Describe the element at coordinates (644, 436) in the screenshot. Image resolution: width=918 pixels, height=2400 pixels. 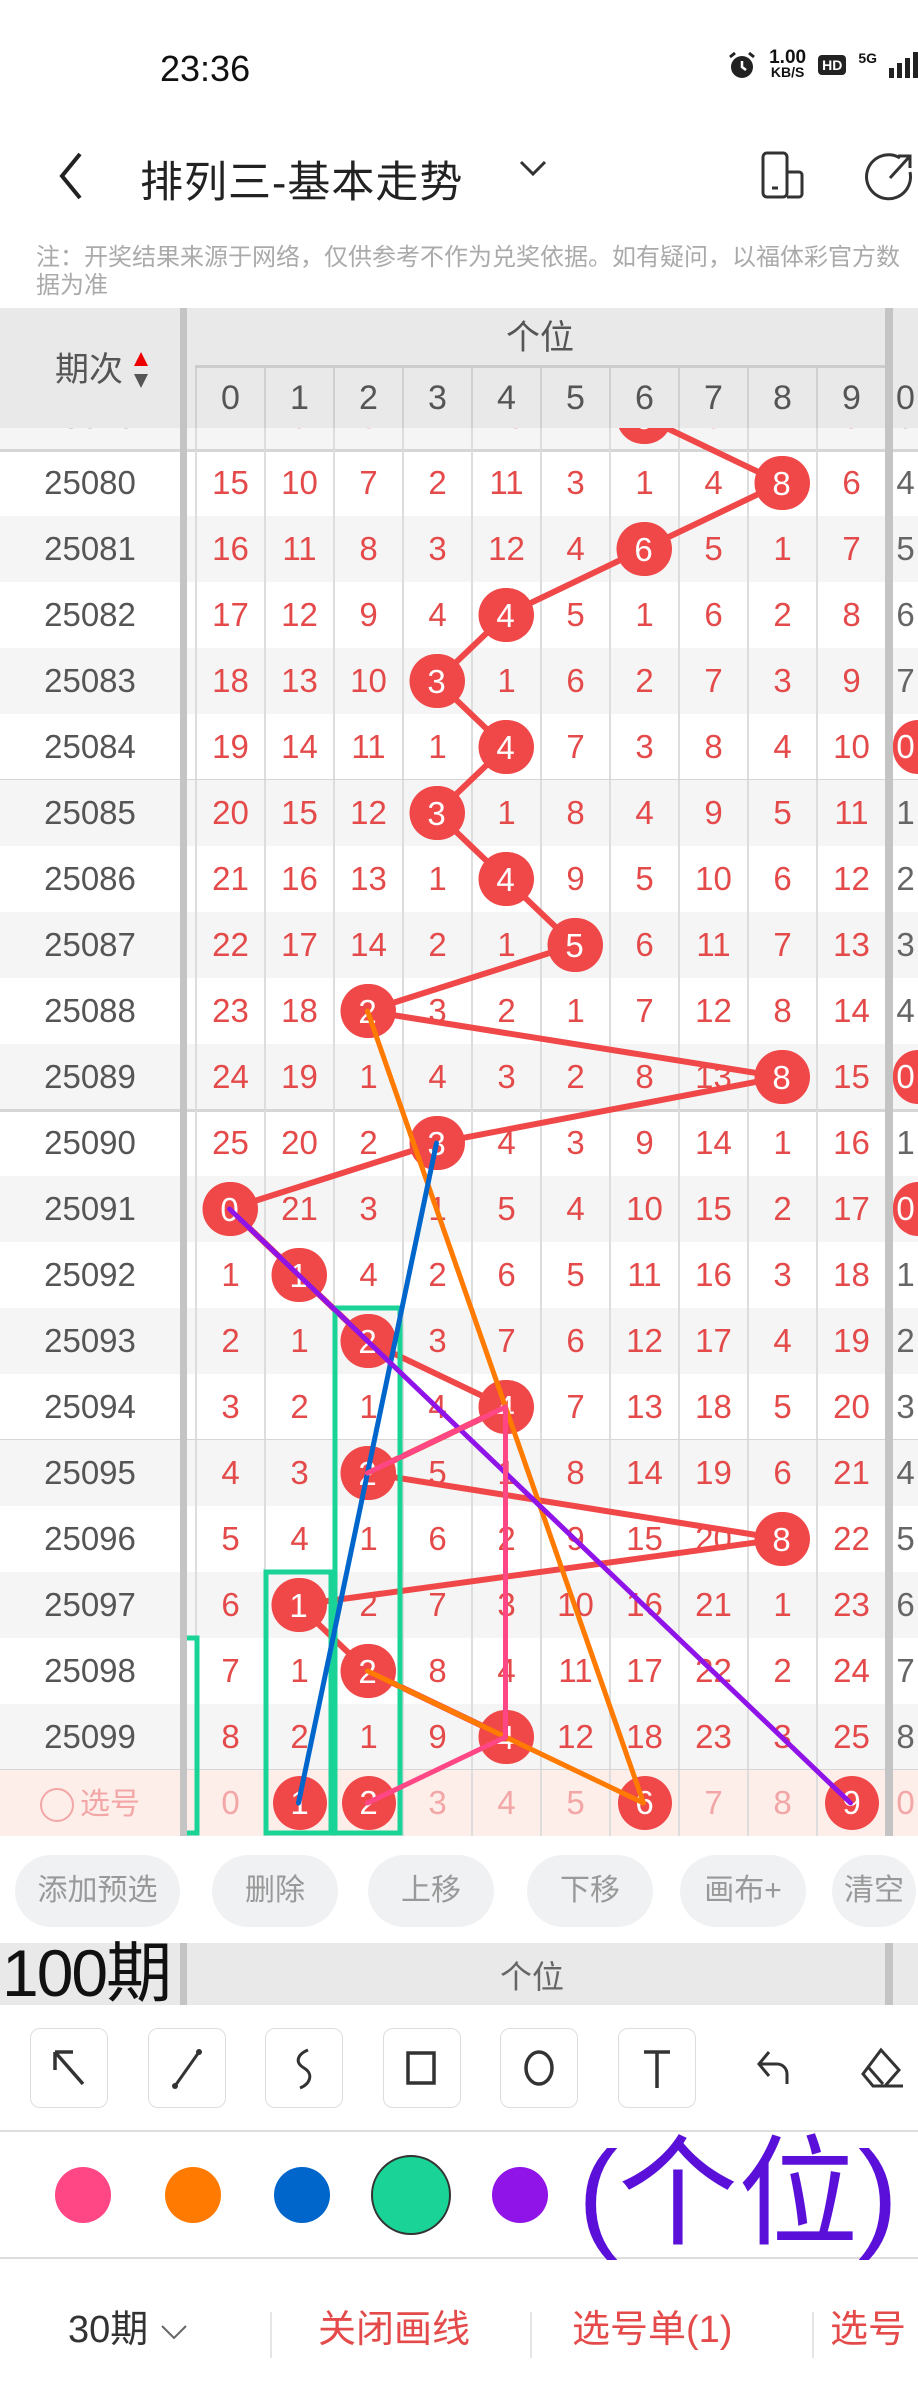
I see `hit-ball: 6` at that location.